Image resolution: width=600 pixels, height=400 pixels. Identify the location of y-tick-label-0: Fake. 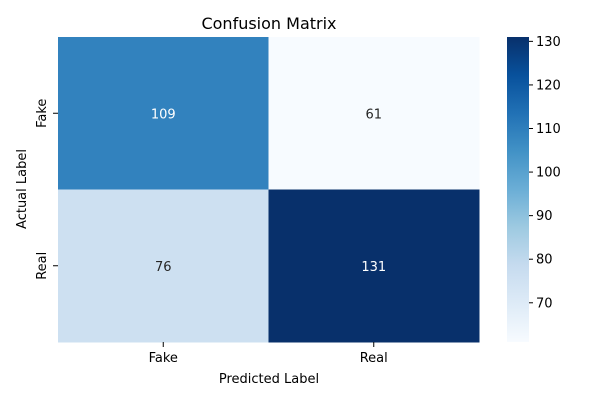
(42, 113).